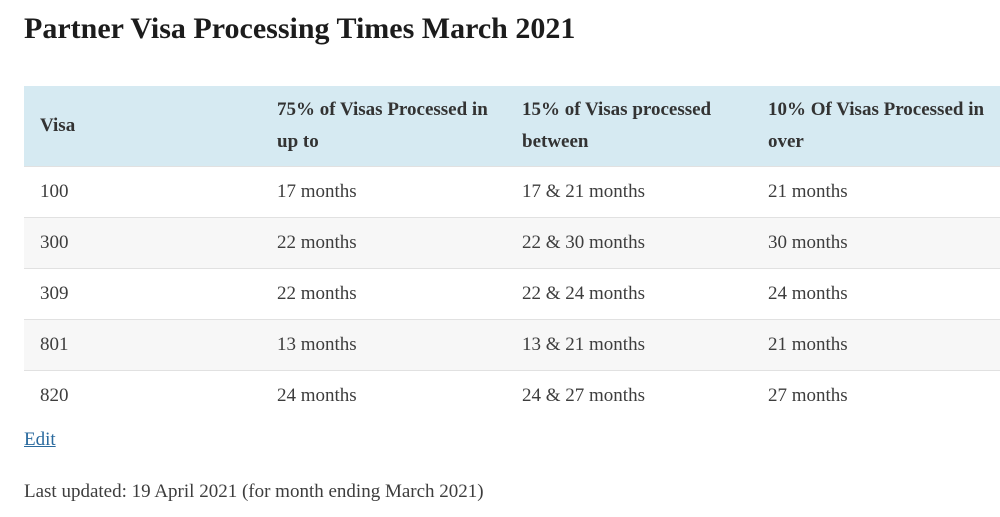 Image resolution: width=1000 pixels, height=517 pixels. I want to click on table-cell-p15: 24 & 27 months, so click(629, 395).